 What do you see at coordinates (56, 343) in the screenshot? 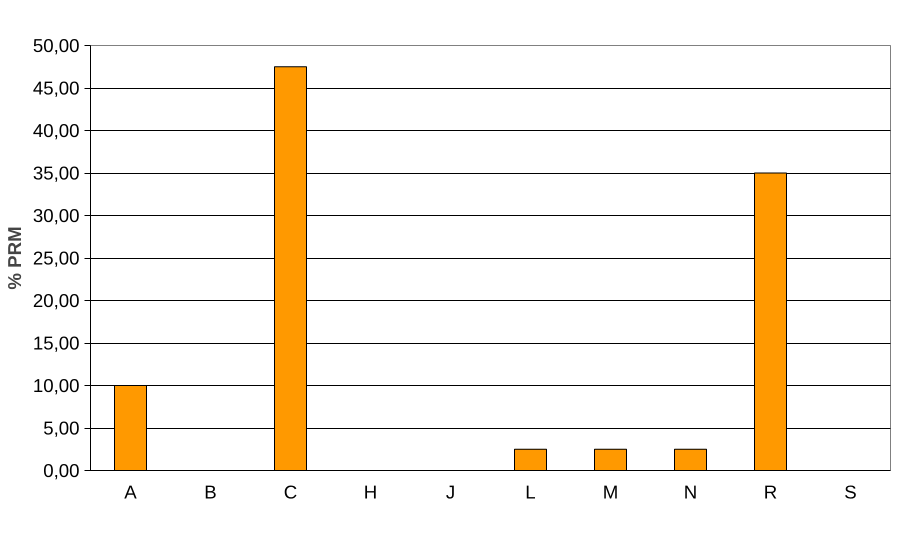
I see `y-tick-label: 15,00` at bounding box center [56, 343].